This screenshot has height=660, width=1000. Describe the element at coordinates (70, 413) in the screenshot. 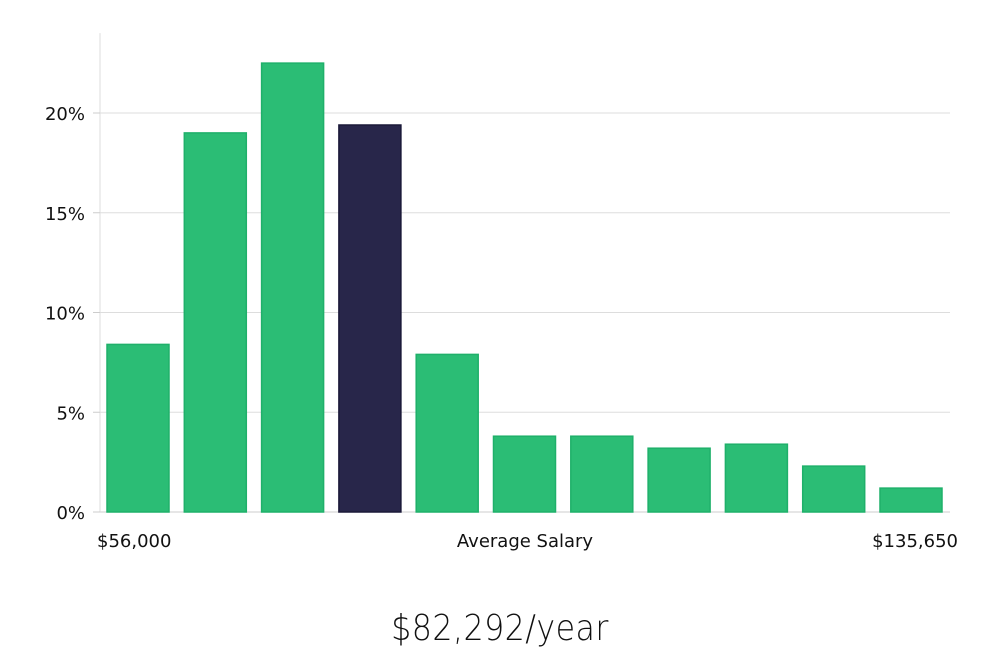

I see `y-tick-label: 5%` at that location.